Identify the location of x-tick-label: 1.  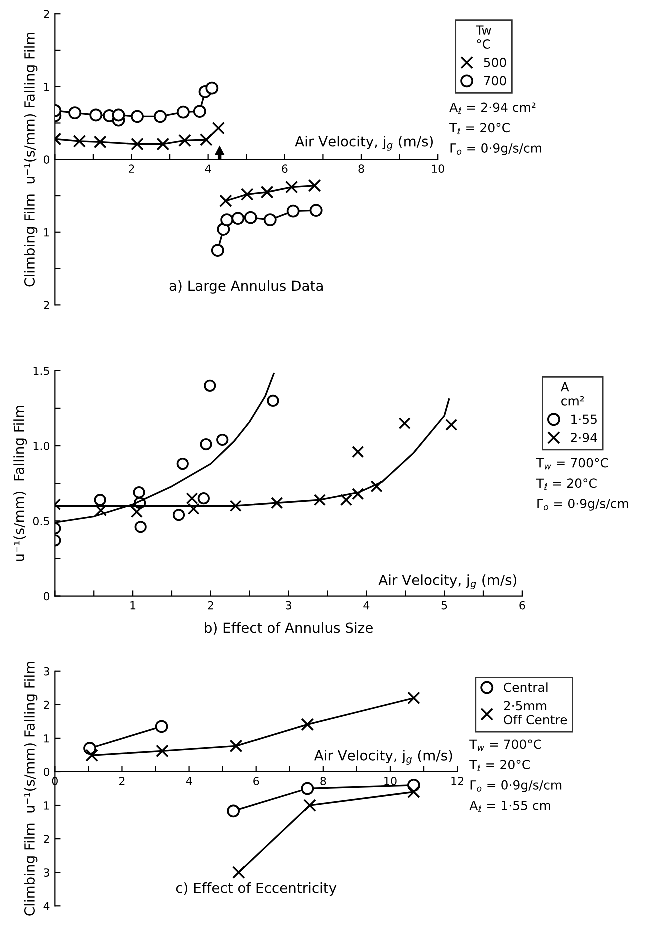
(133, 605).